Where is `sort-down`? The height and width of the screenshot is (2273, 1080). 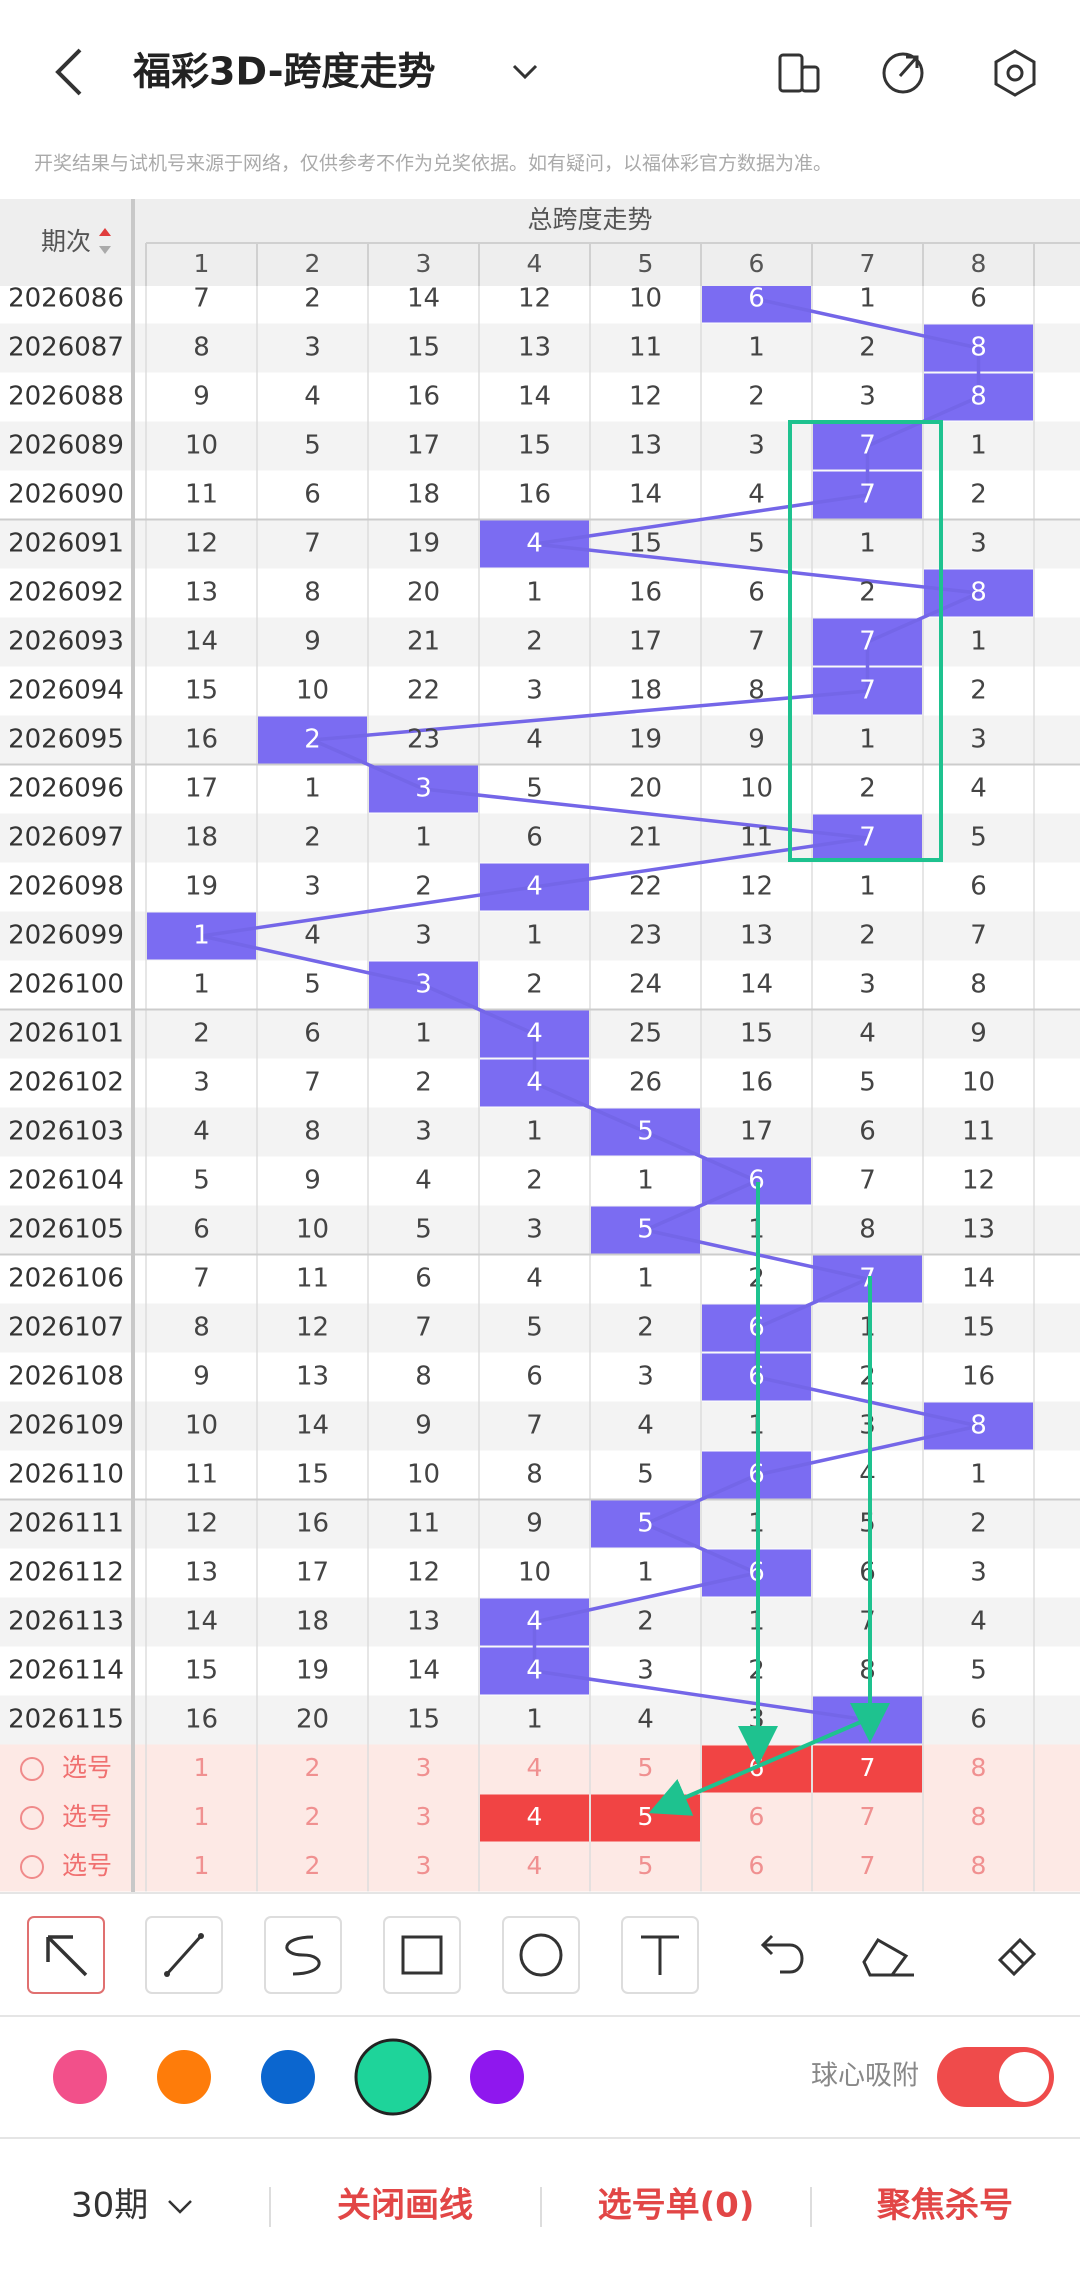
sort-down is located at coordinates (105, 250).